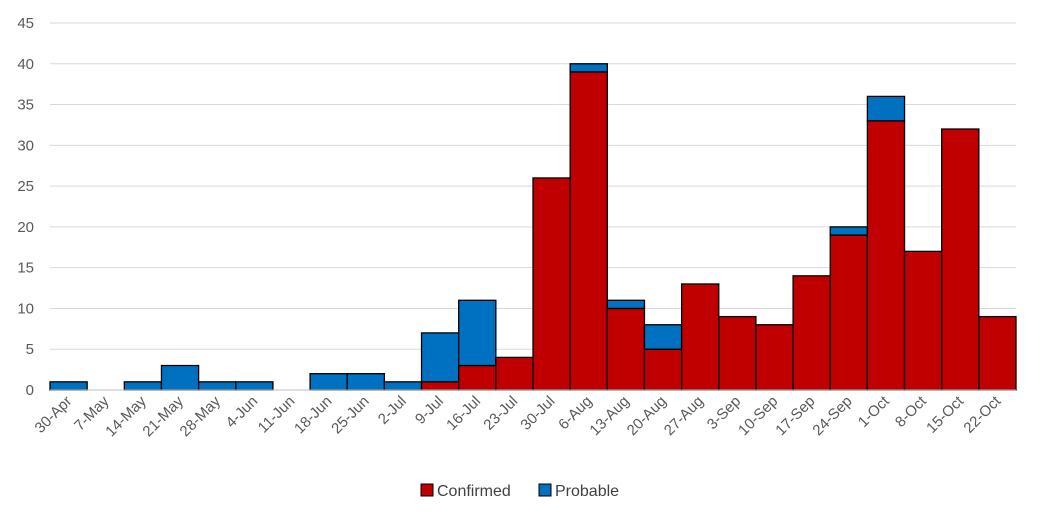  Describe the element at coordinates (25, 105) in the screenshot. I see `y-tick-label: 35` at that location.